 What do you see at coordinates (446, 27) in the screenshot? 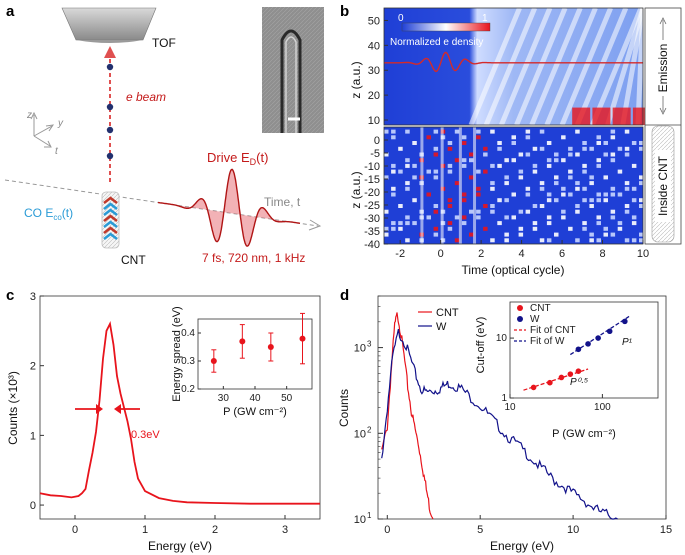
I see `colorbar` at bounding box center [446, 27].